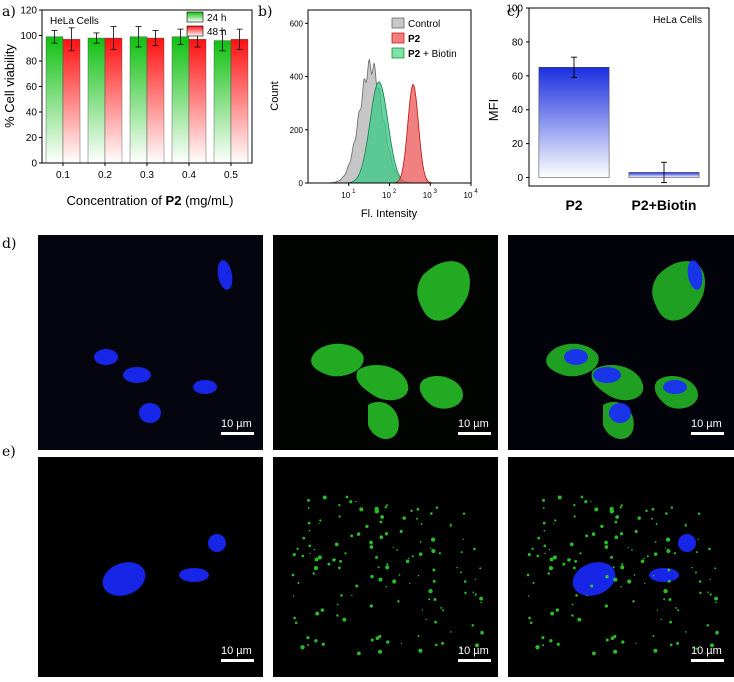 The image size is (734, 682). What do you see at coordinates (216, 18) in the screenshot?
I see `legend-label-24h: 24 h` at bounding box center [216, 18].